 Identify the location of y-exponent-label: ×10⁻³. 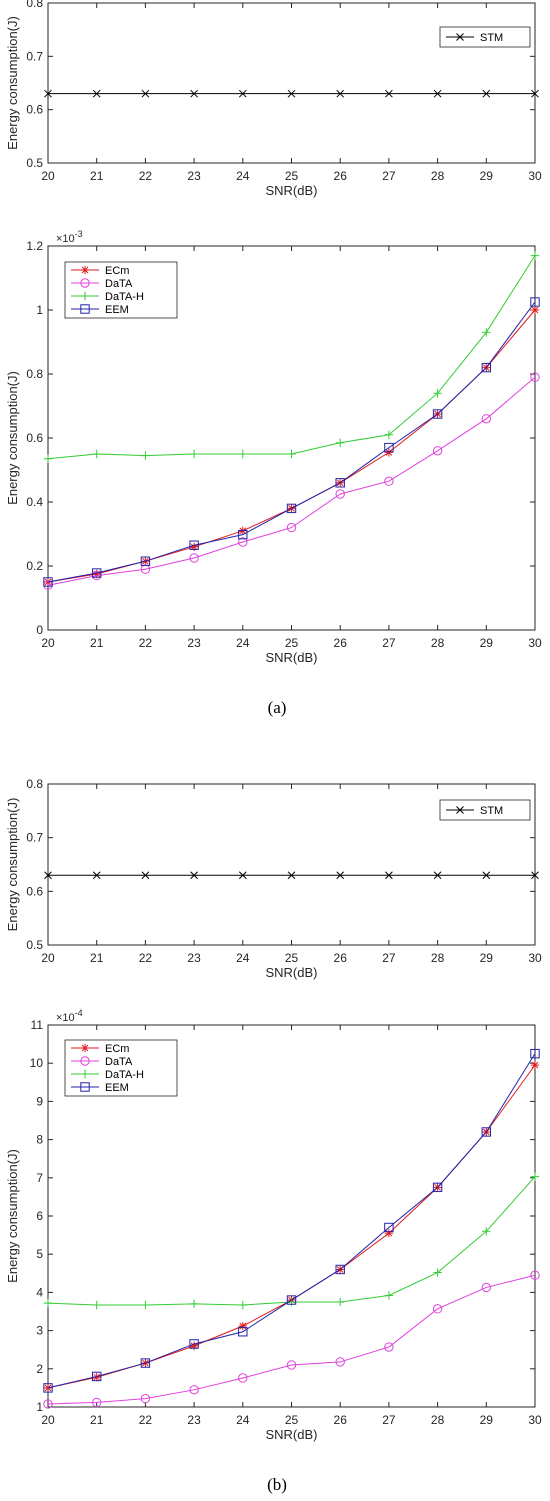
(69, 237).